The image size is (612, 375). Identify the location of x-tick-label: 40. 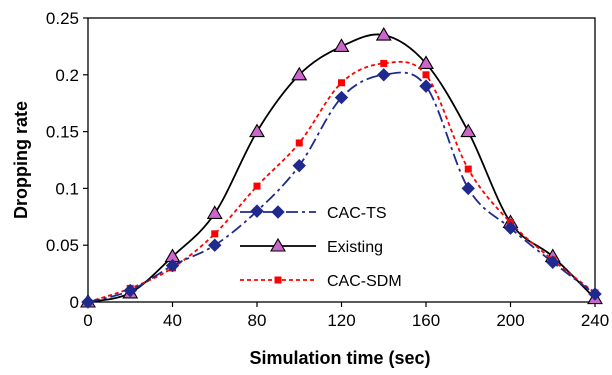
(172, 320).